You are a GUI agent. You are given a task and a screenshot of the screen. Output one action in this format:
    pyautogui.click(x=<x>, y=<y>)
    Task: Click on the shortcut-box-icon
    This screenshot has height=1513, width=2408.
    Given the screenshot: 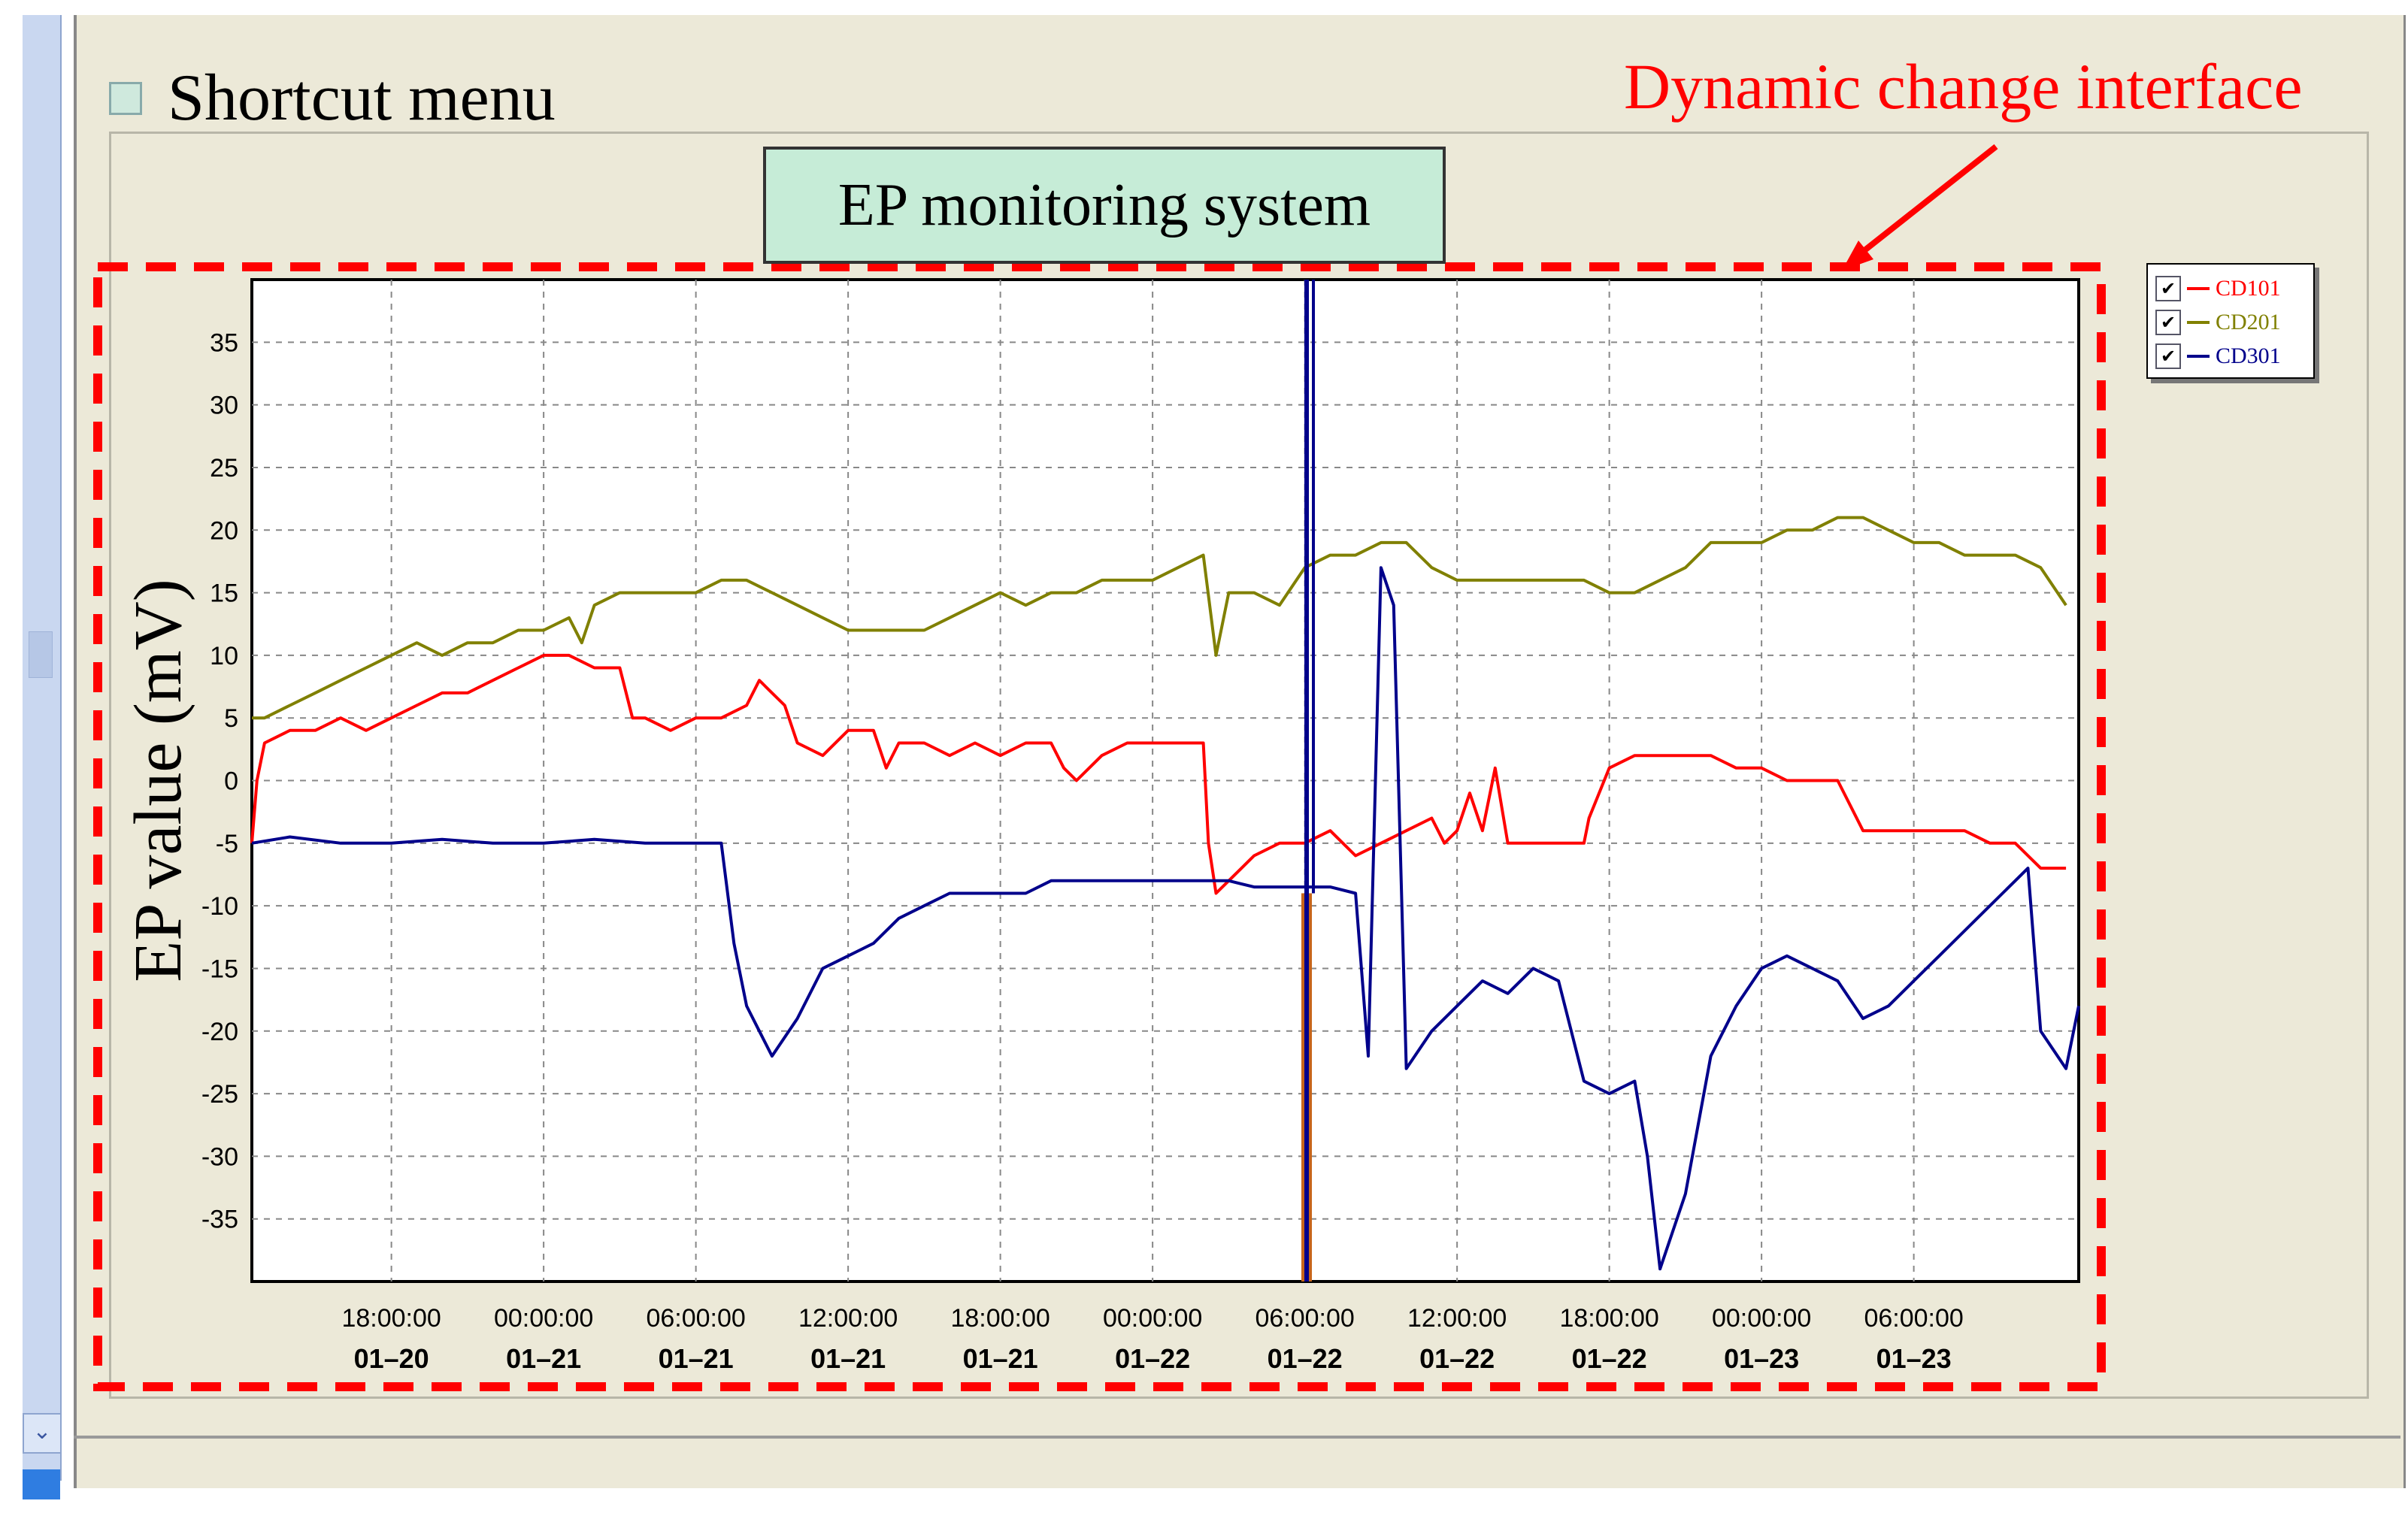 What is the action you would take?
    pyautogui.click(x=125, y=98)
    